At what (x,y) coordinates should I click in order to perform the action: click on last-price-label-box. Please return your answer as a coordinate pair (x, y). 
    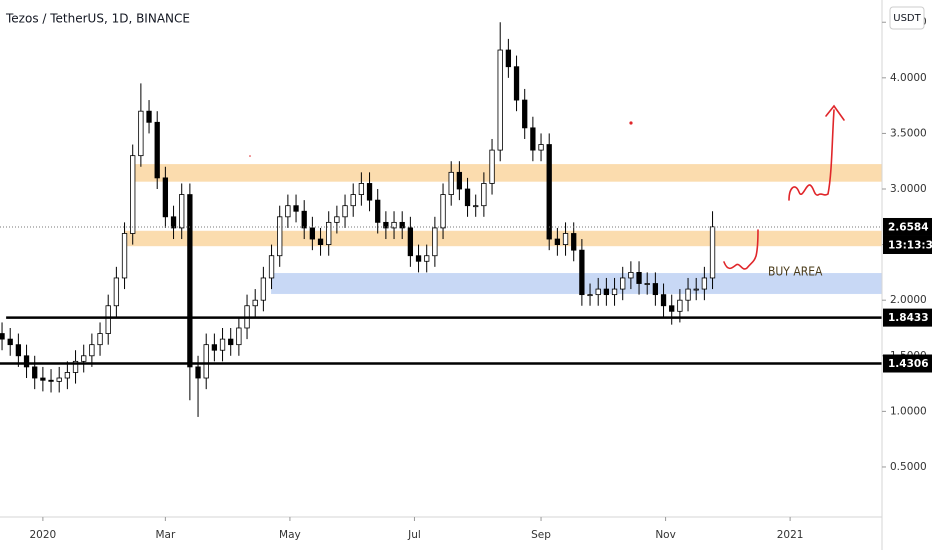
    Looking at the image, I should click on (907, 226).